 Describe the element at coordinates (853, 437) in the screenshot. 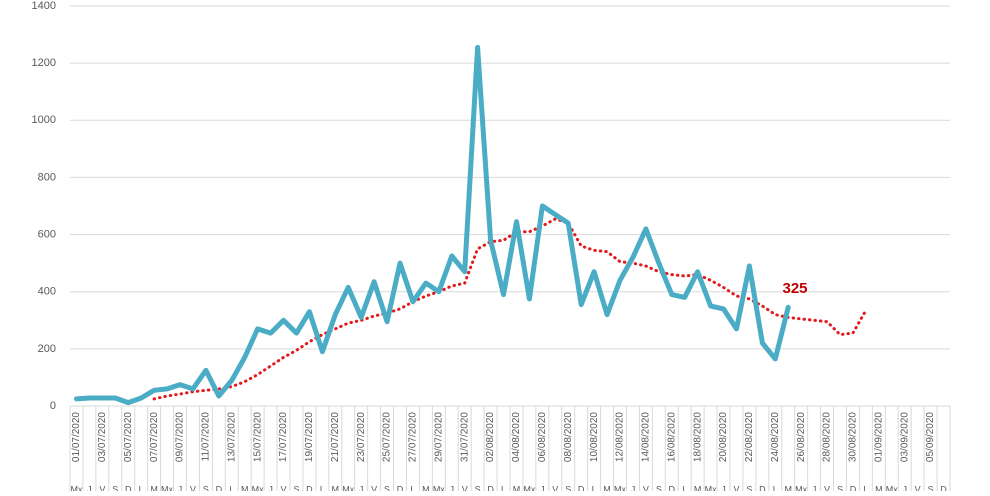

I see `x-tick-label: 30/08/2020` at that location.